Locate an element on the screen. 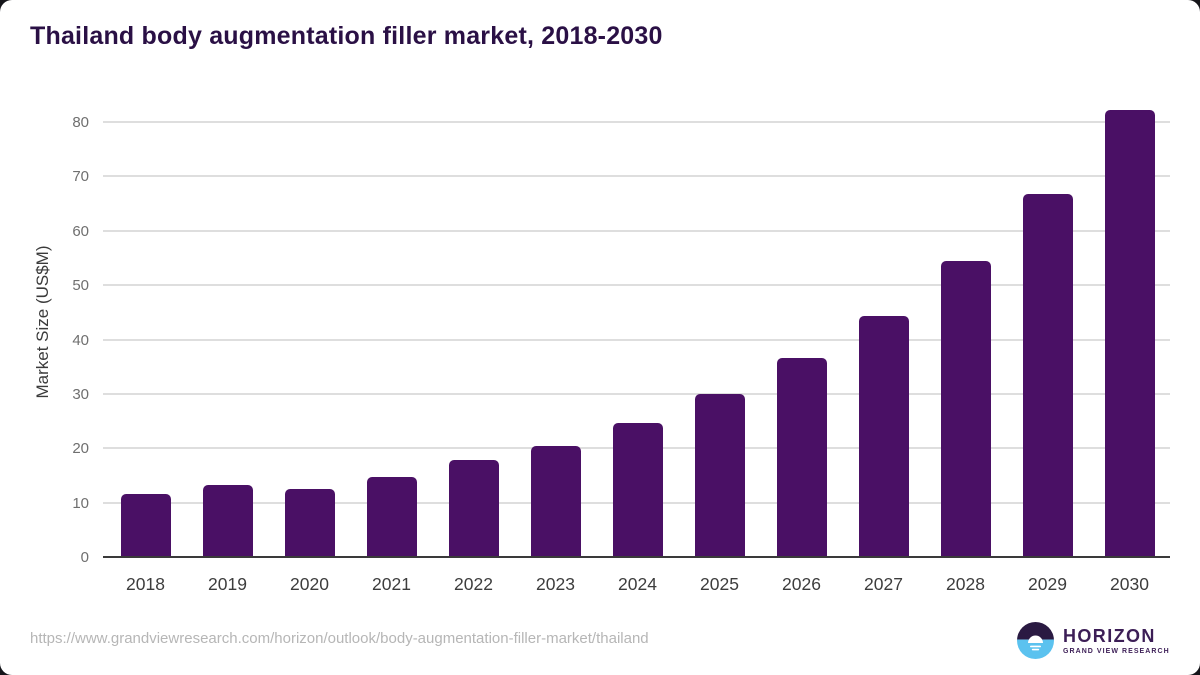 The image size is (1200, 675). bar-2022 is located at coordinates (473, 508).